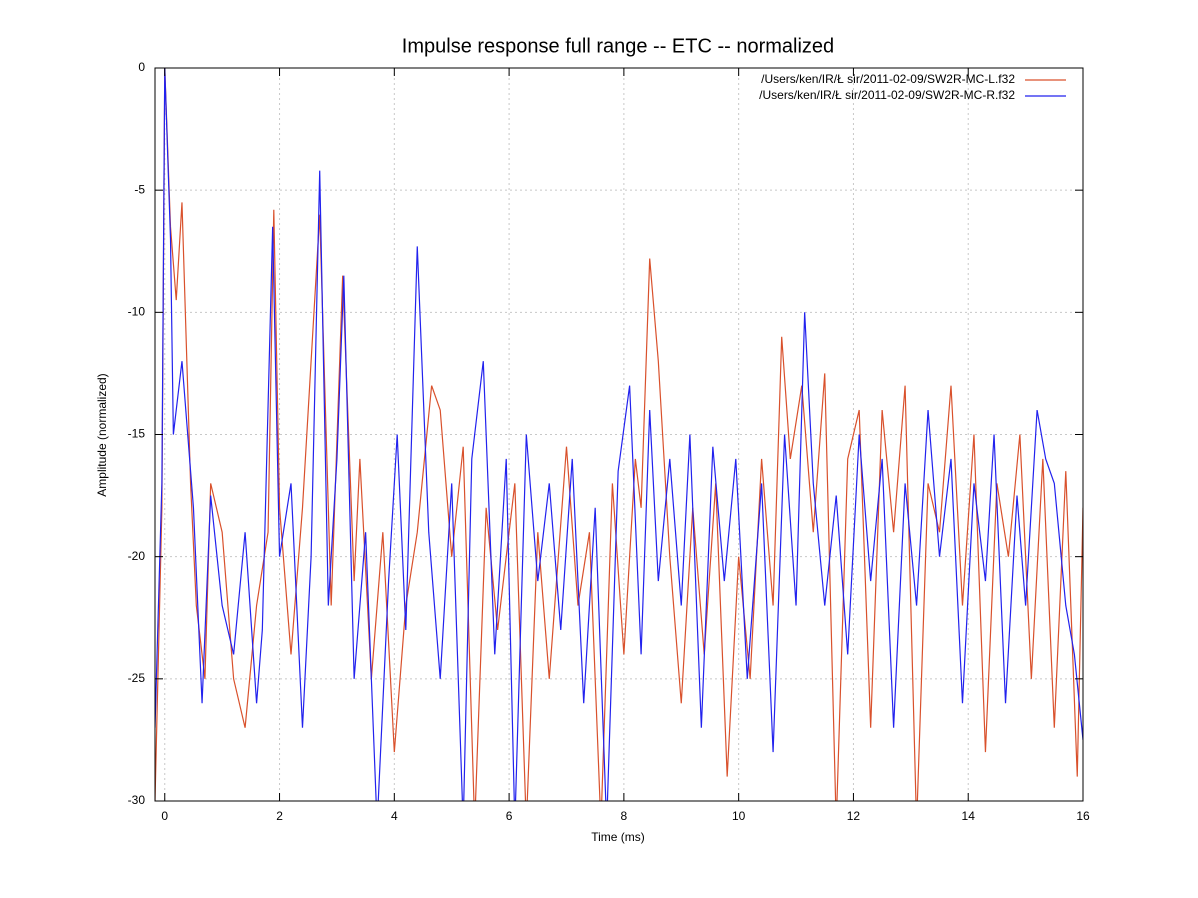 Image resolution: width=1198 pixels, height=898 pixels. What do you see at coordinates (137, 800) in the screenshot?
I see `y-tick-label: -30` at bounding box center [137, 800].